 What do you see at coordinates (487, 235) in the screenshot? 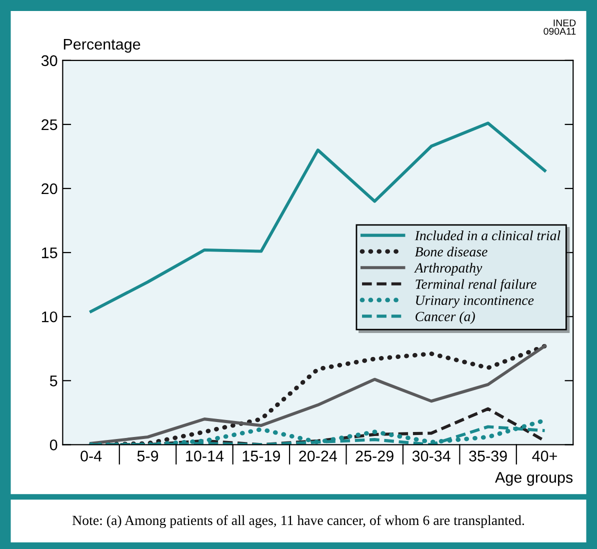
I see `legend-label: Included in a clinical trial` at bounding box center [487, 235].